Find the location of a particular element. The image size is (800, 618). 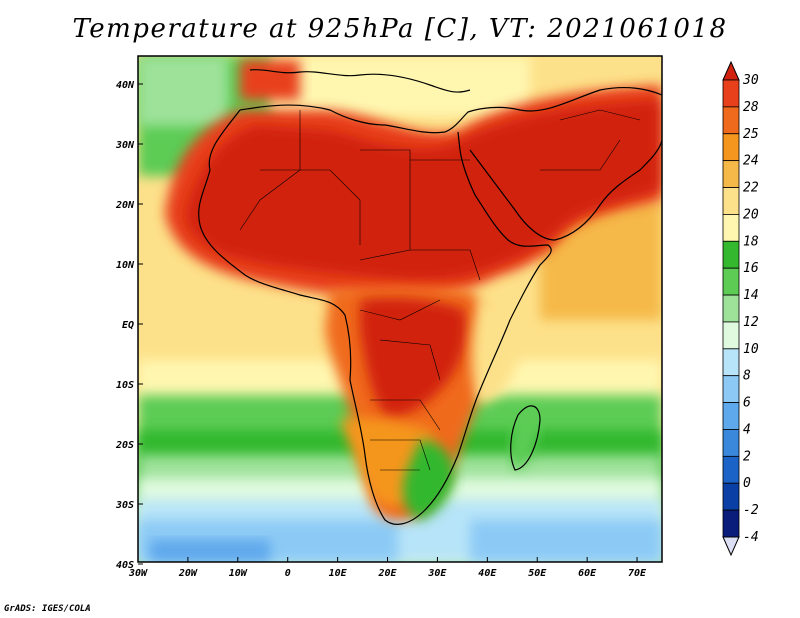

lon-tick-label: 10W is located at coordinates (238, 573).